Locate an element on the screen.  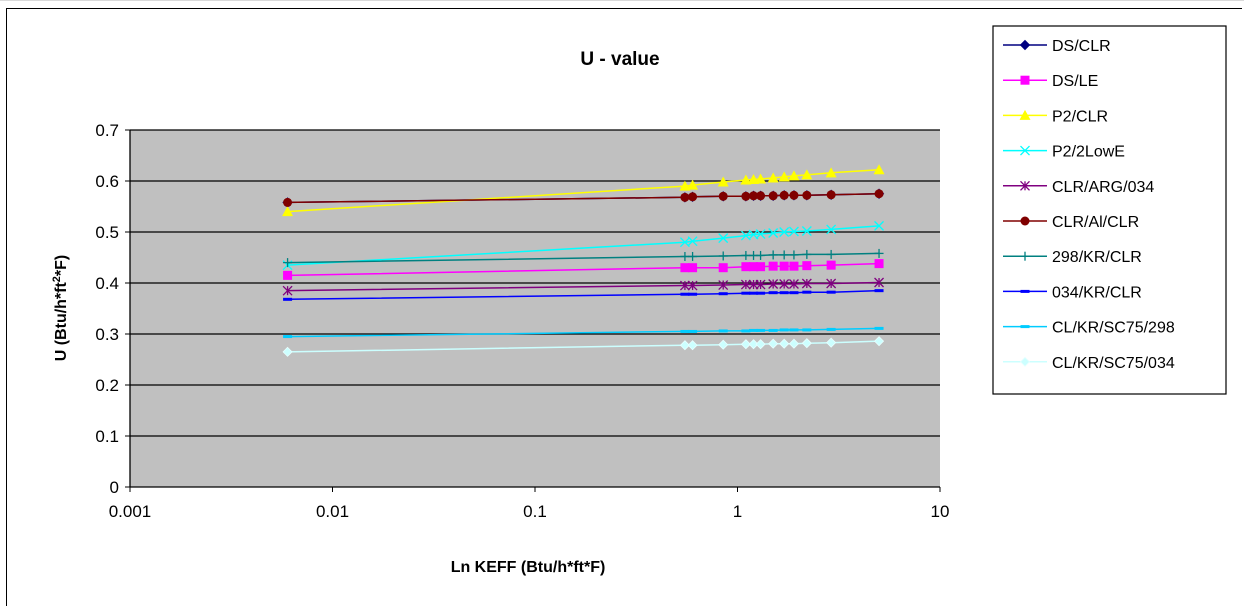
y-tick-label: 0 is located at coordinates (114, 487).